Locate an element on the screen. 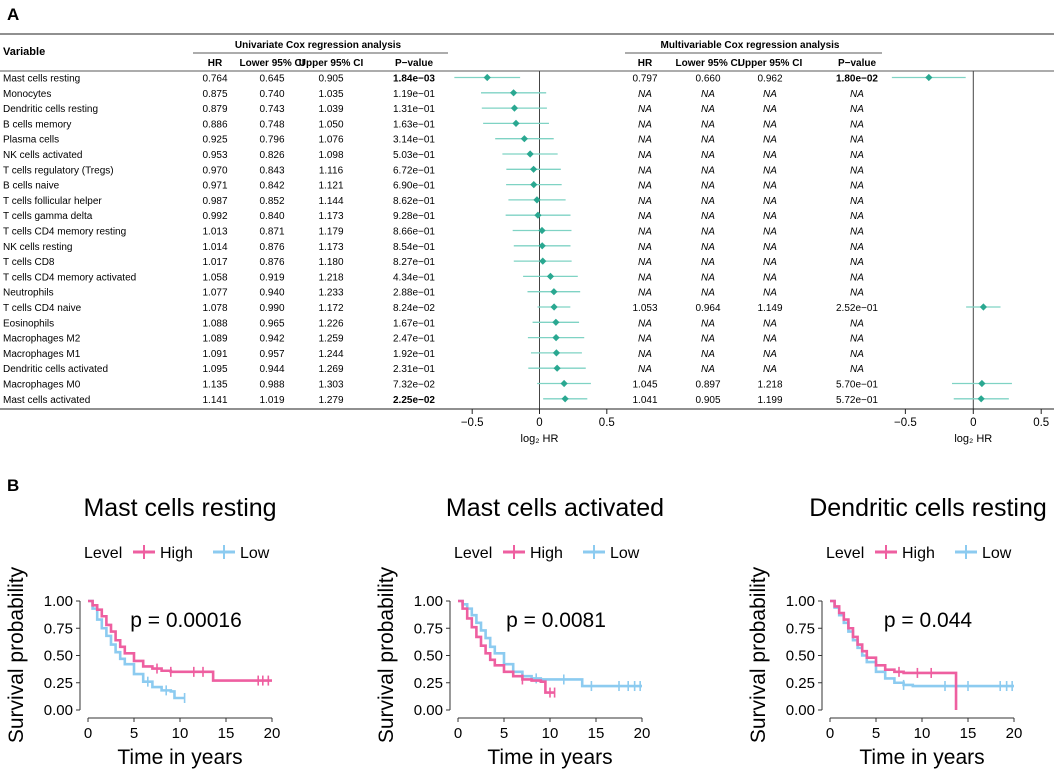 This screenshot has width=1054, height=771. multi-cell: 1.041 is located at coordinates (644, 400).